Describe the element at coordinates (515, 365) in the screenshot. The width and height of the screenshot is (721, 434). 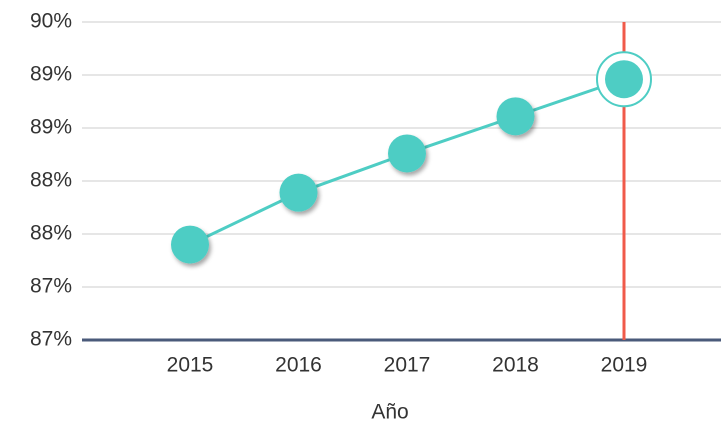
I see `x-tick-label: 2018` at that location.